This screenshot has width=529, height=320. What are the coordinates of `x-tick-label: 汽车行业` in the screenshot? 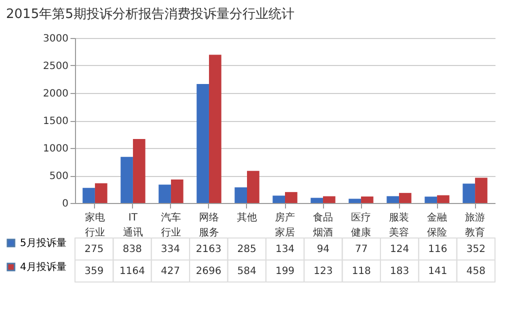 It's located at (170, 225).